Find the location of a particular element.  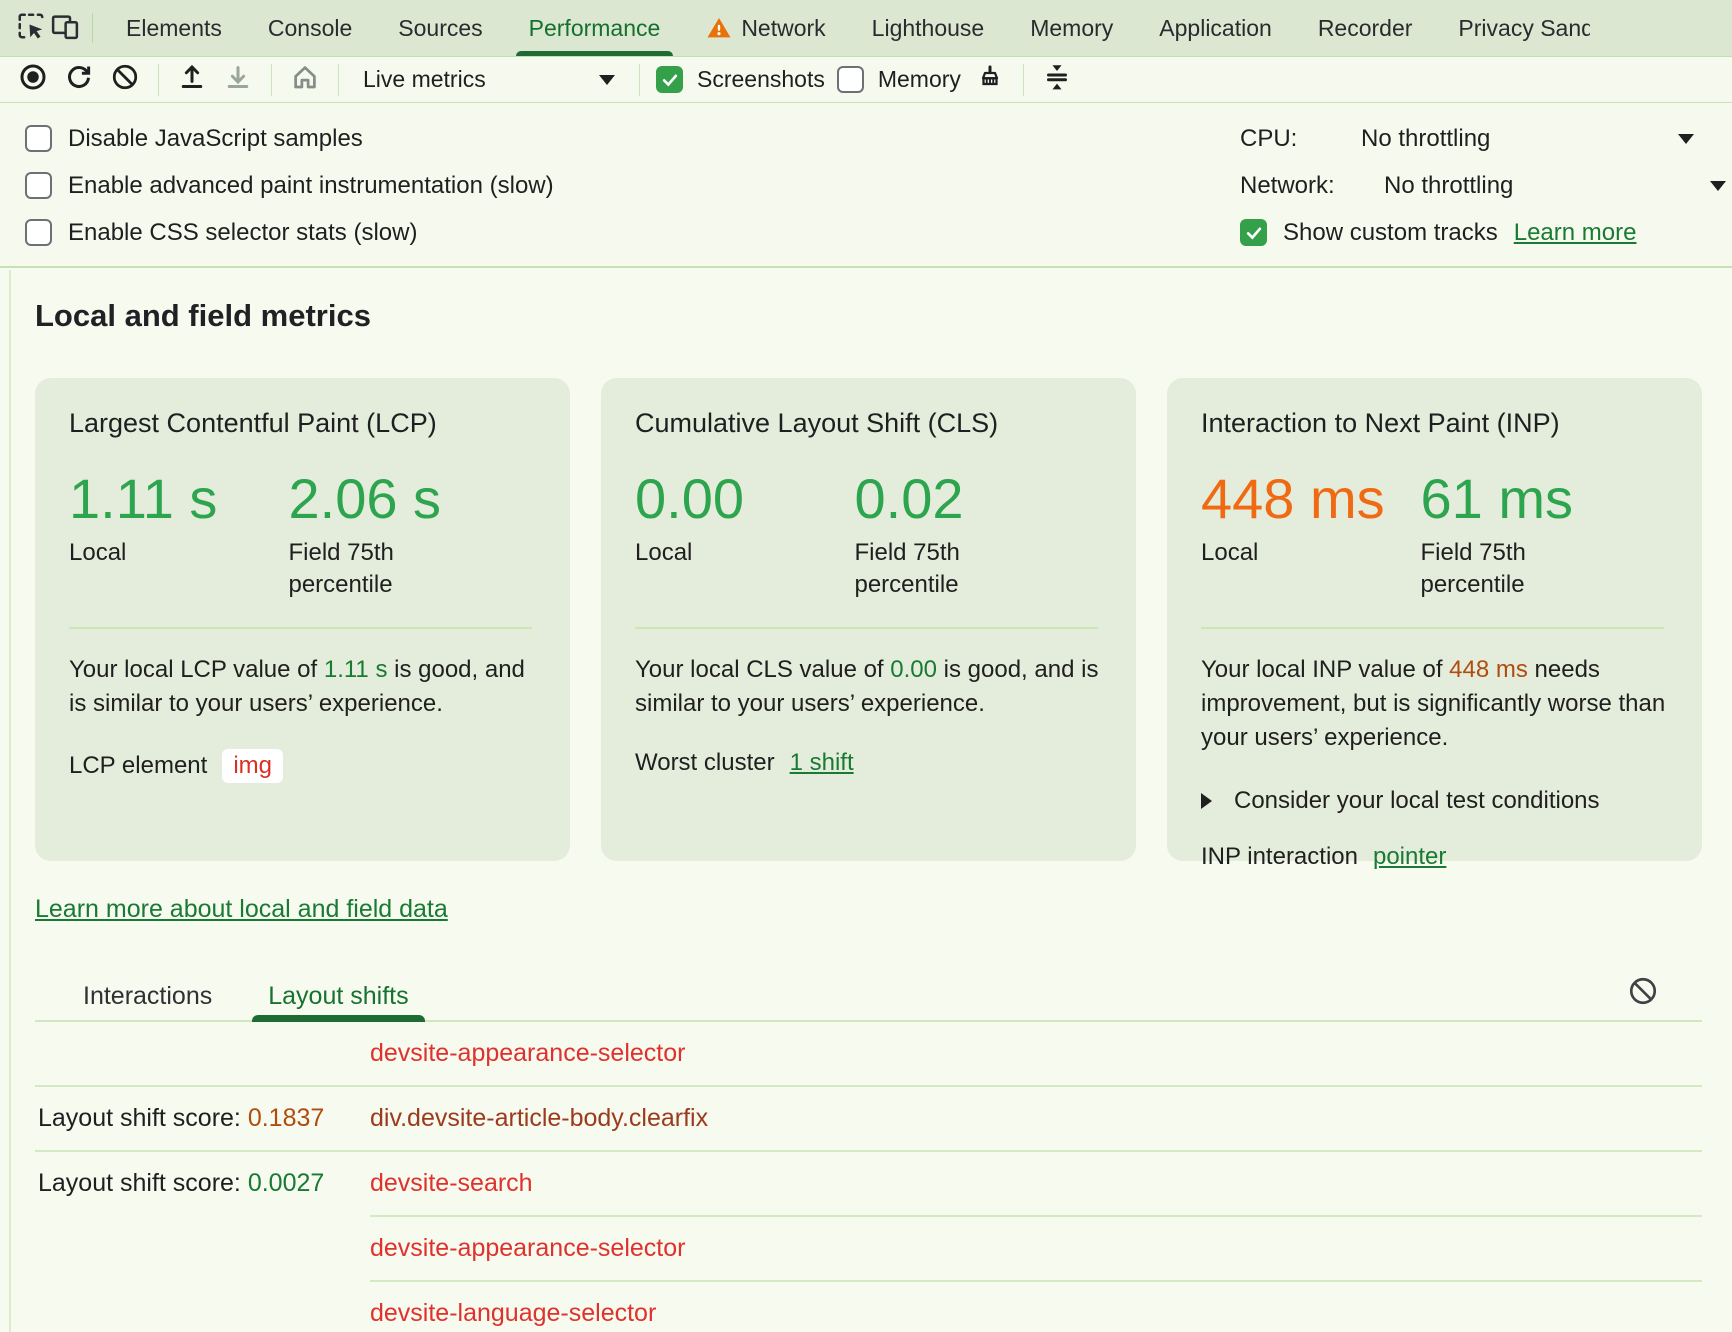

record-button is located at coordinates (33, 80).